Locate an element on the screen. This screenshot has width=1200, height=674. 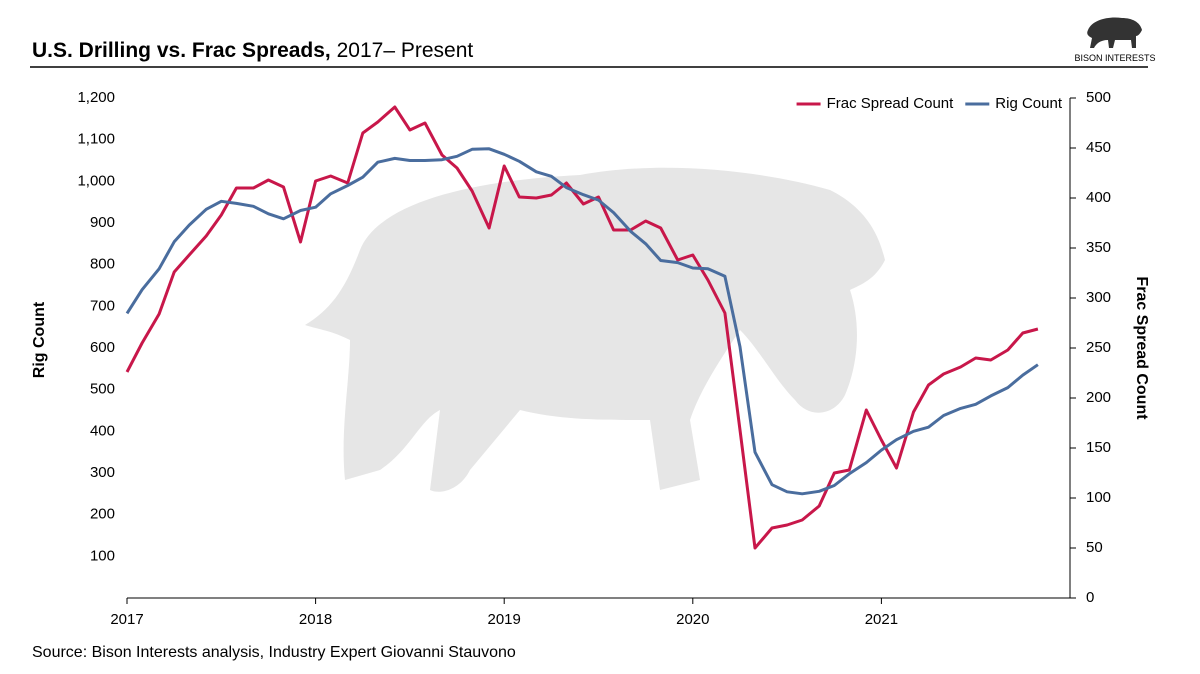
y2-tick-label: 400 is located at coordinates (1098, 197).